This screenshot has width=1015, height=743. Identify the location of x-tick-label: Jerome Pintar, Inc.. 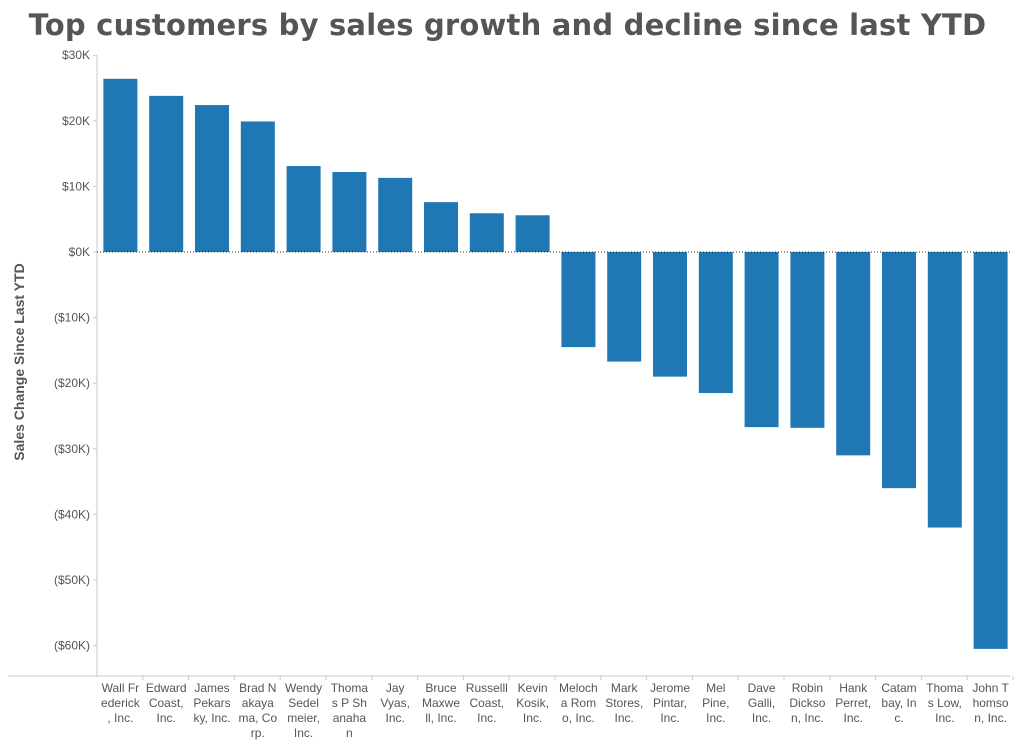
(670, 703).